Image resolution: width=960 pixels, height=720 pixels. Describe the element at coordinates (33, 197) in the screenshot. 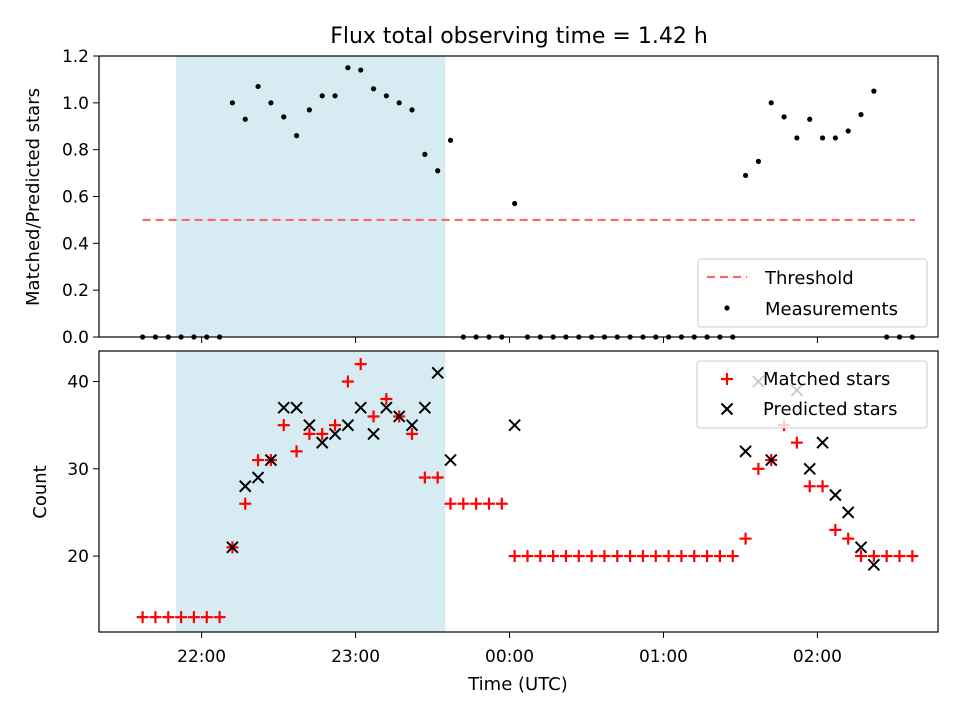

I see `top-y-axis-label: Matched/Predicted stars` at that location.